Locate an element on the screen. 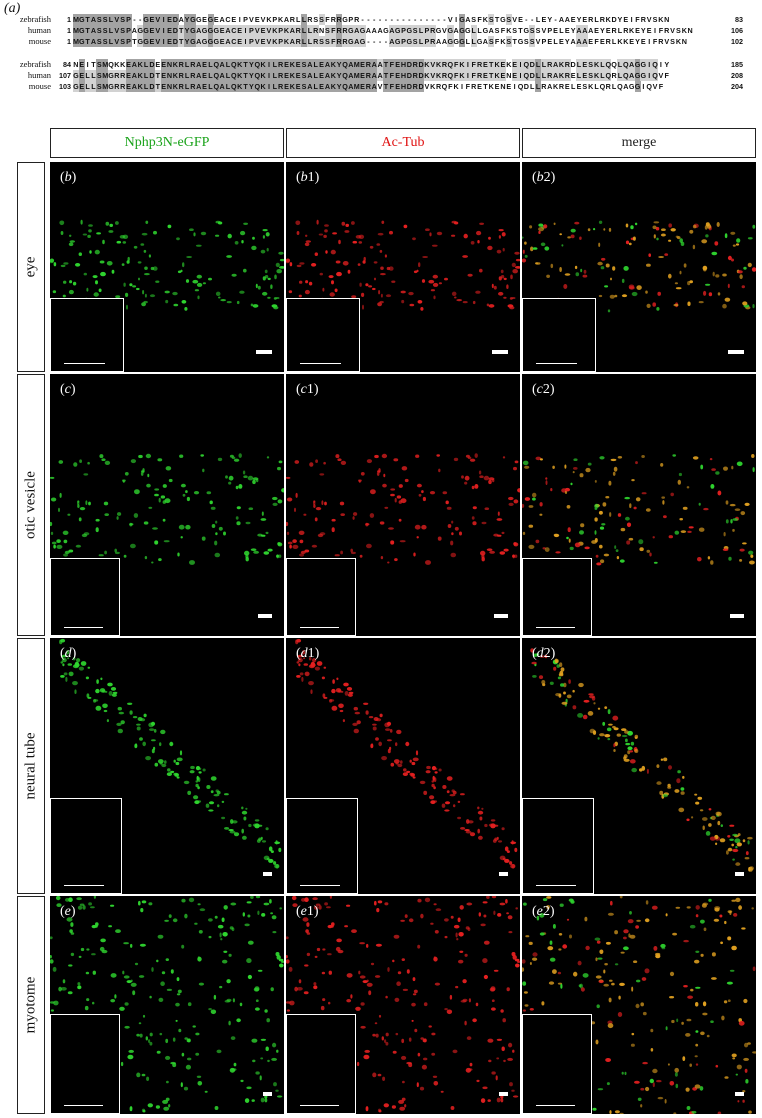 This screenshot has width=762, height=1118. end-position: 83 is located at coordinates (739, 19).